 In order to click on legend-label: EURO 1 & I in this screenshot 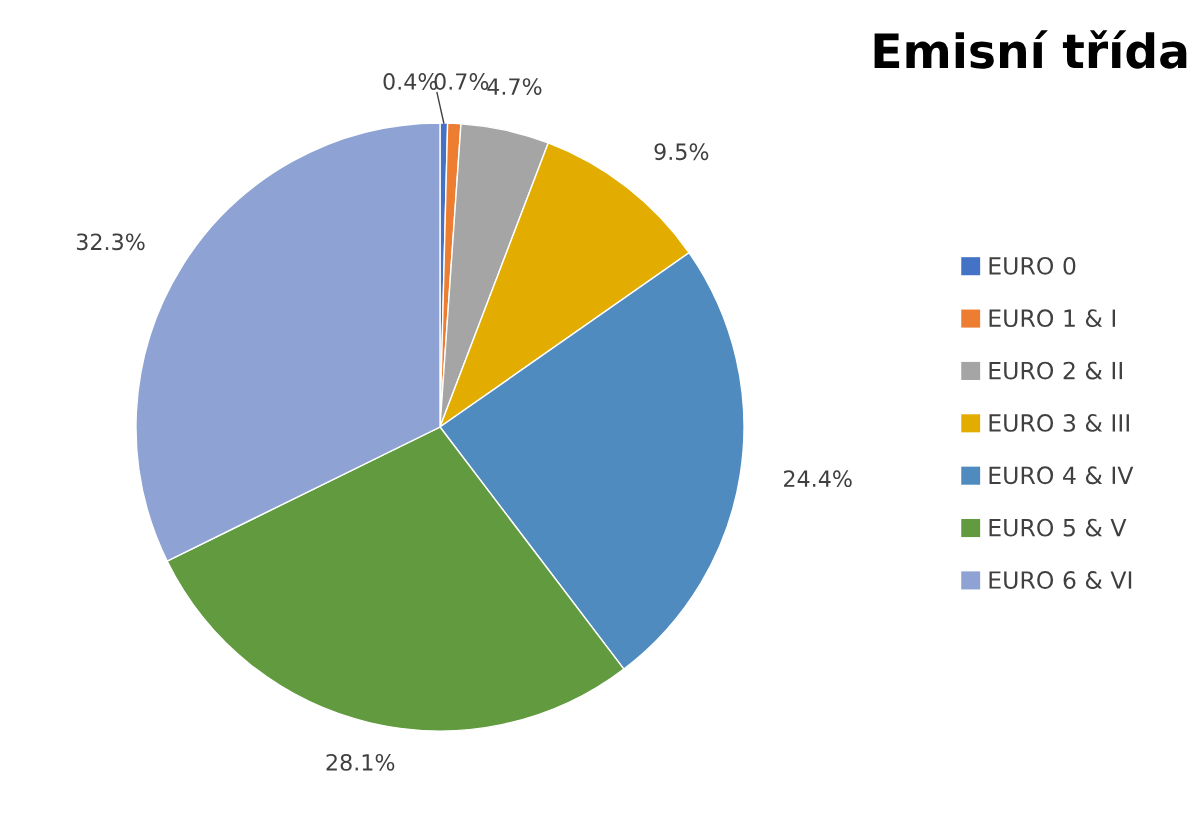, I will do `click(1052, 318)`.